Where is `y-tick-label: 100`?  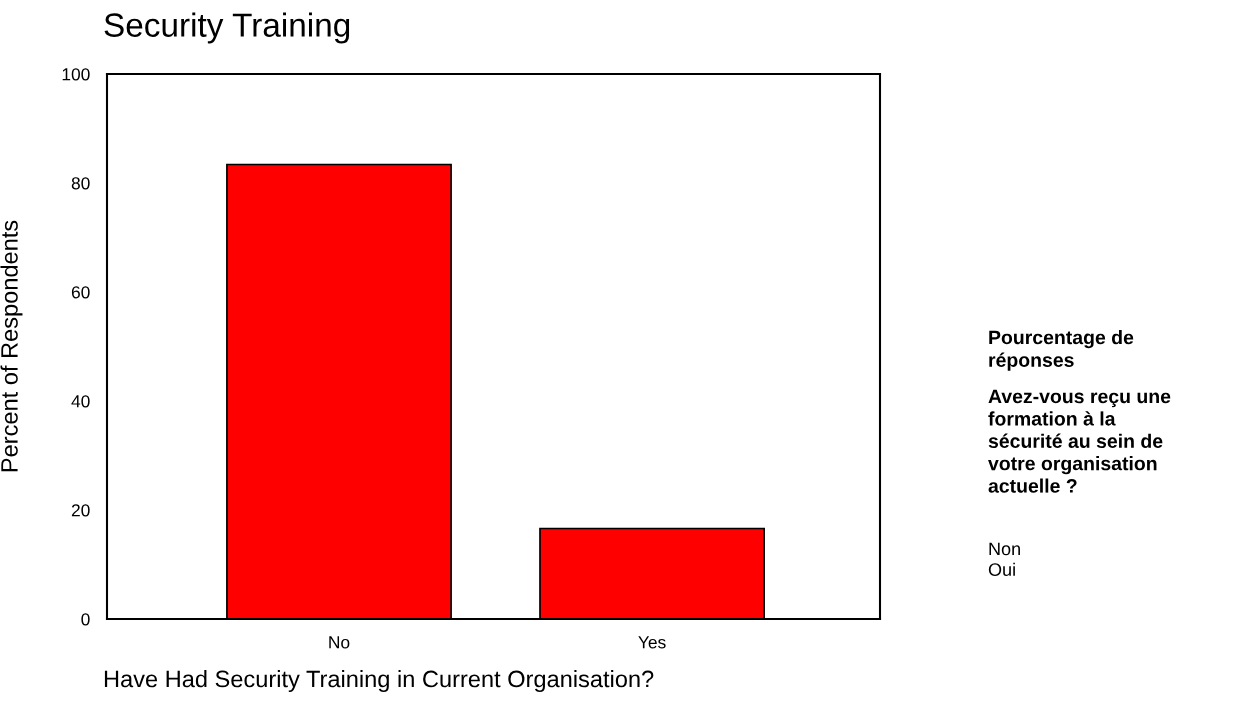 y-tick-label: 100 is located at coordinates (76, 74).